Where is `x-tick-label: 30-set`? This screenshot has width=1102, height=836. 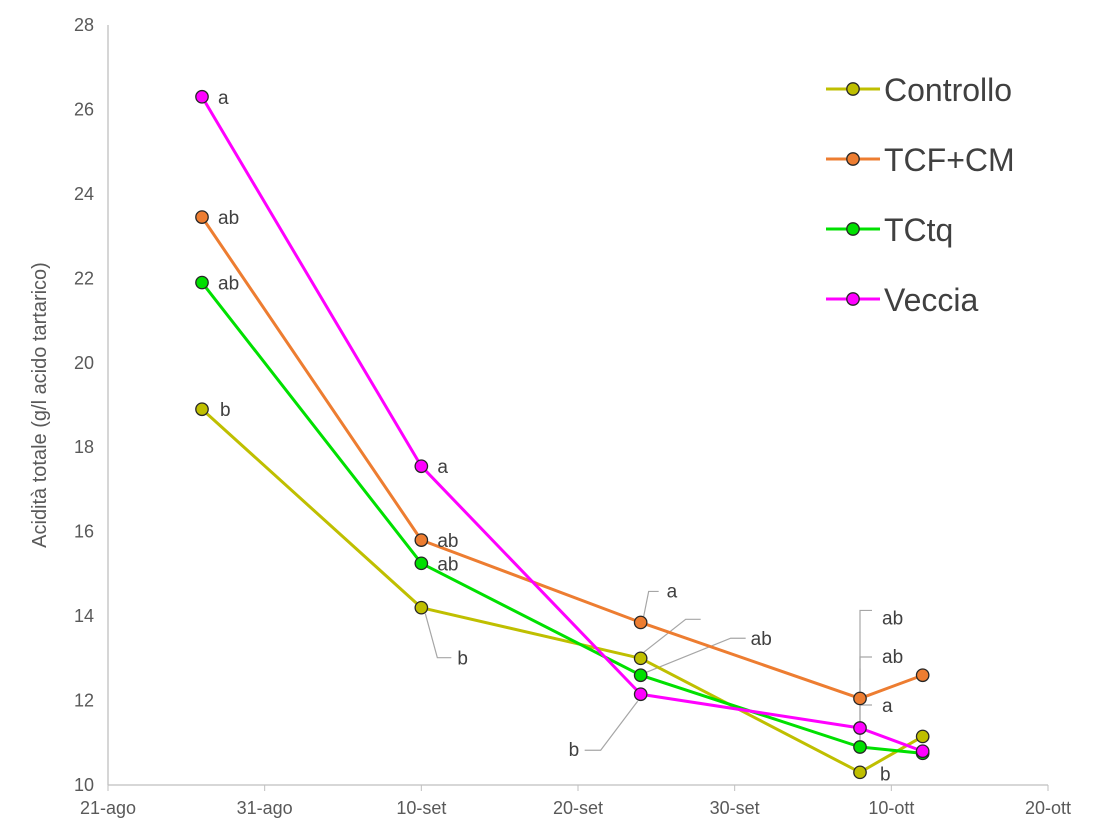
x-tick-label: 30-set is located at coordinates (735, 808).